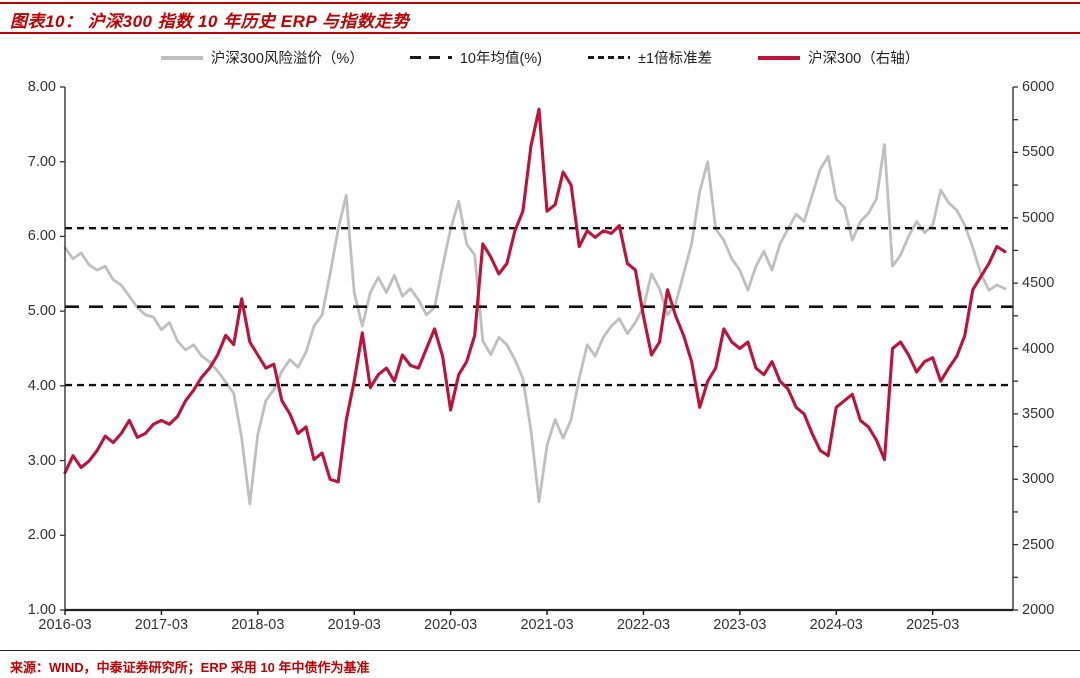  Describe the element at coordinates (1038, 479) in the screenshot. I see `y-right-tick-label: 3000` at that location.